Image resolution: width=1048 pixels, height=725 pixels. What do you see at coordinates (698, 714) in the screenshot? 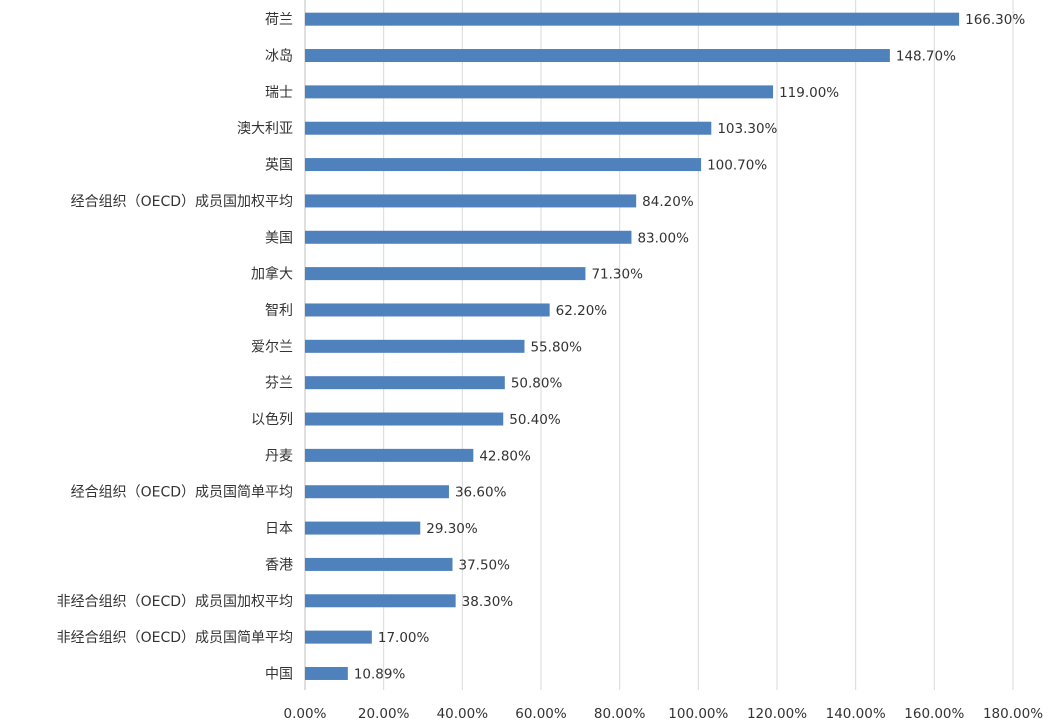
I see `x-tick-label: 100.00%` at bounding box center [698, 714].